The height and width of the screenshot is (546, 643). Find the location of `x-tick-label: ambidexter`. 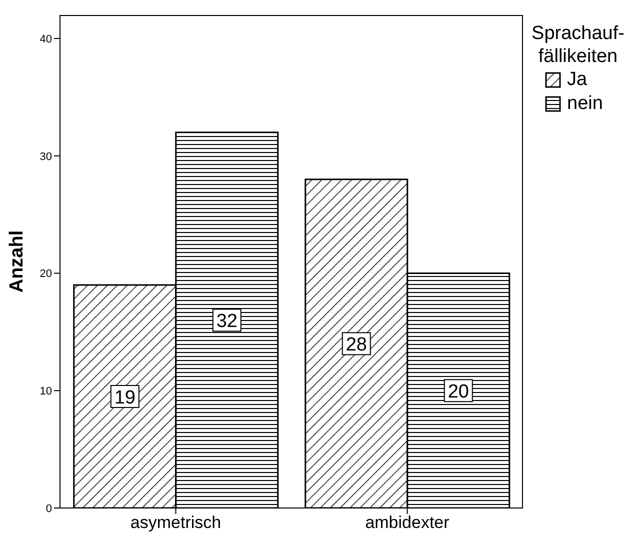

x-tick-label: ambidexter is located at coordinates (407, 522).